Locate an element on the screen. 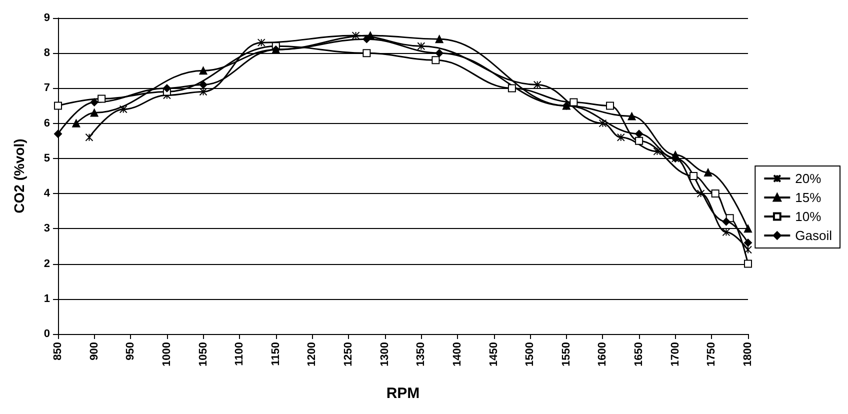 The image size is (848, 414). y-tick-label: 1 is located at coordinates (47, 298).